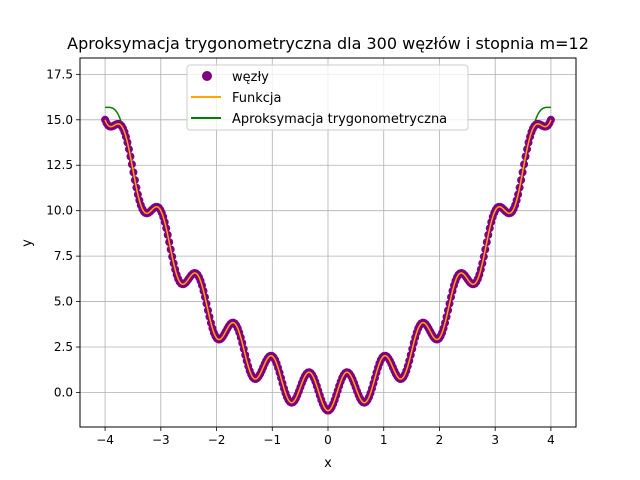  I want to click on y-tick-label: 0.0, so click(63, 392).